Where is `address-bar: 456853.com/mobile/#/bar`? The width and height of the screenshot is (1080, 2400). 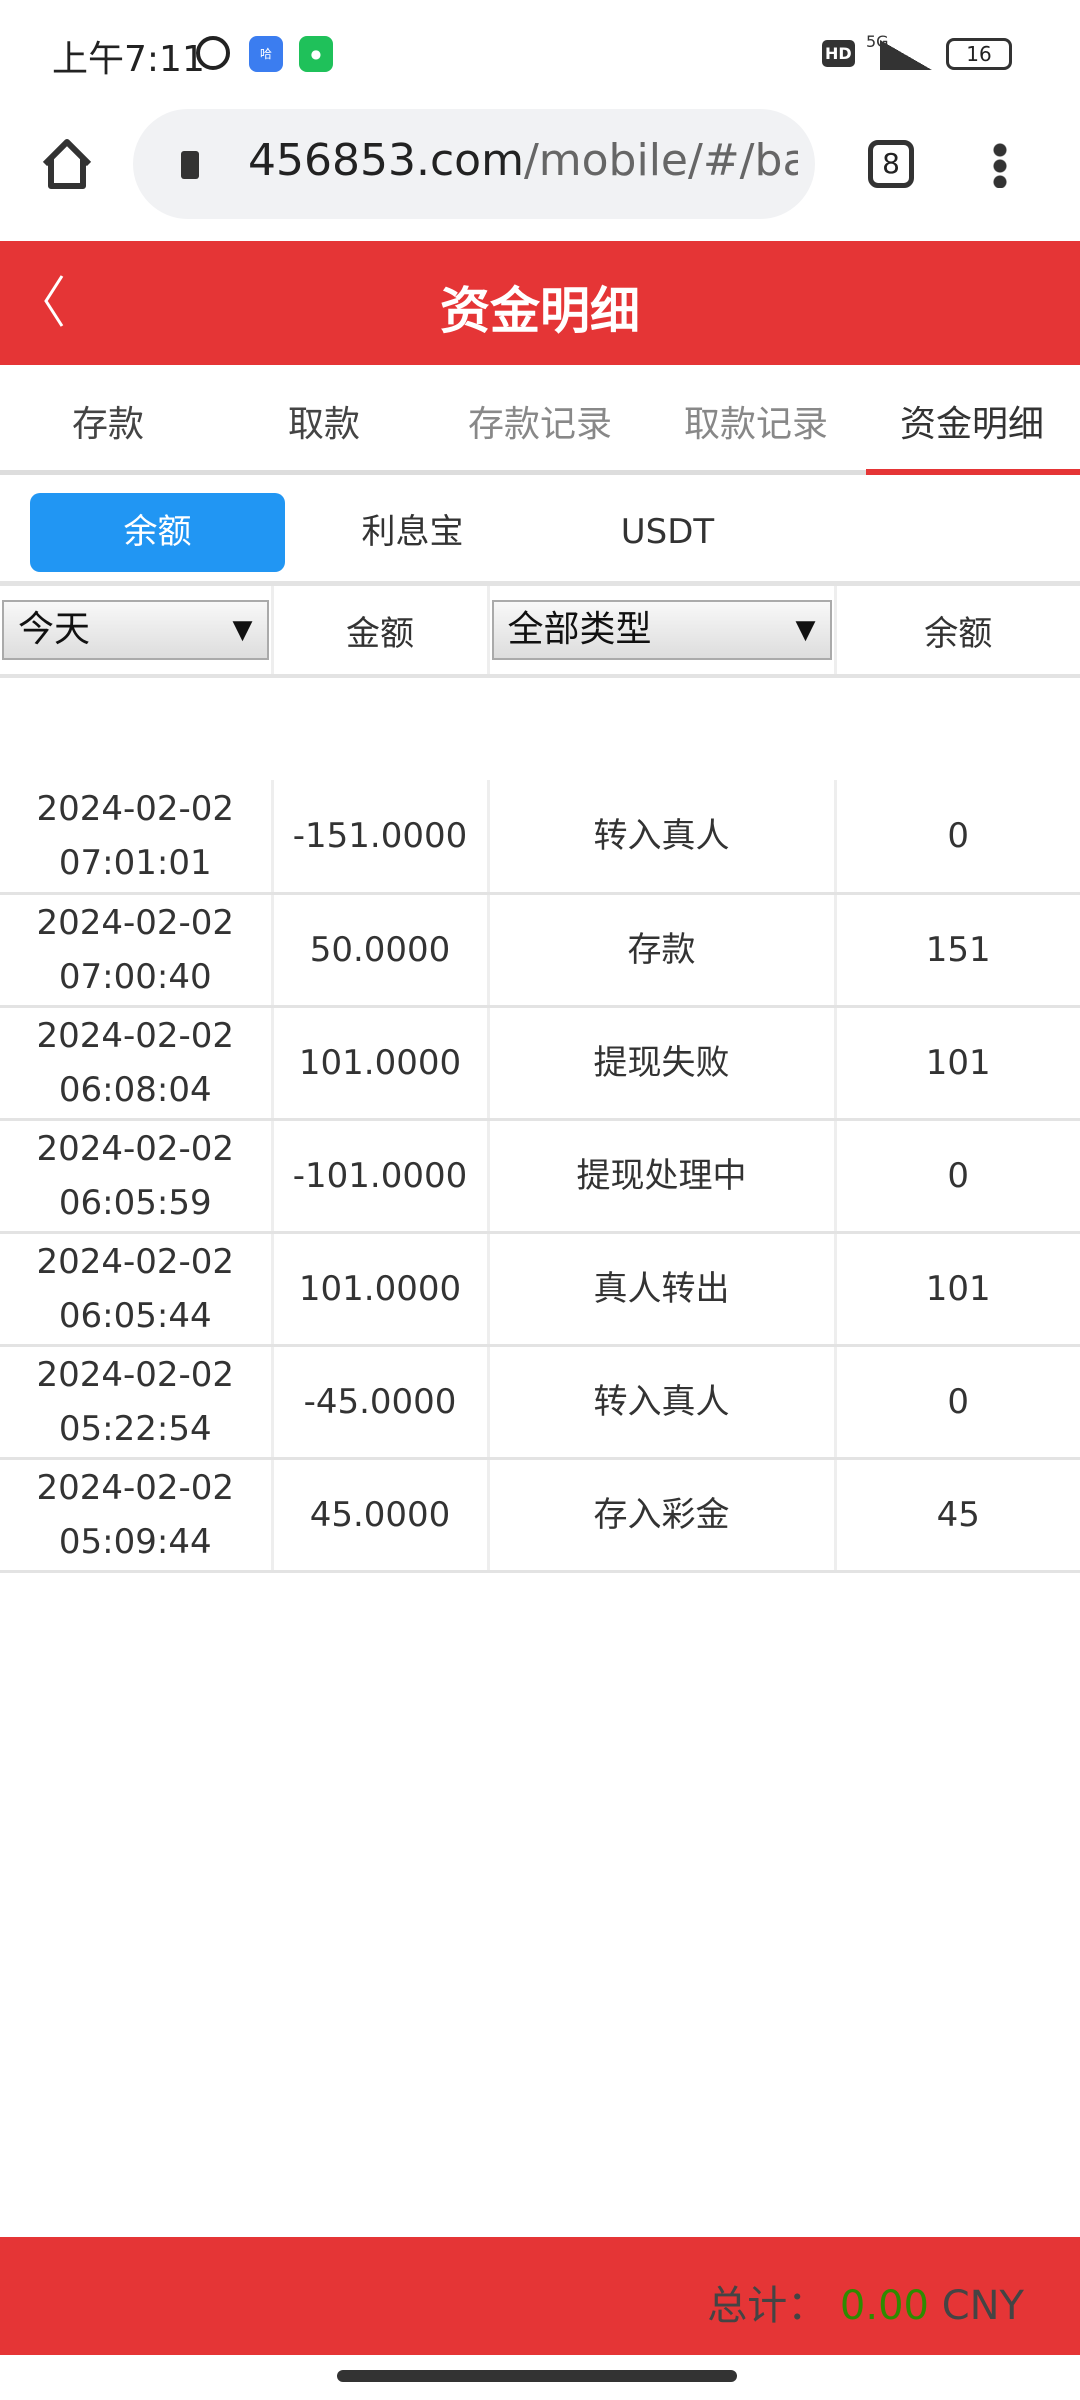 address-bar: 456853.com/mobile/#/bar is located at coordinates (474, 164).